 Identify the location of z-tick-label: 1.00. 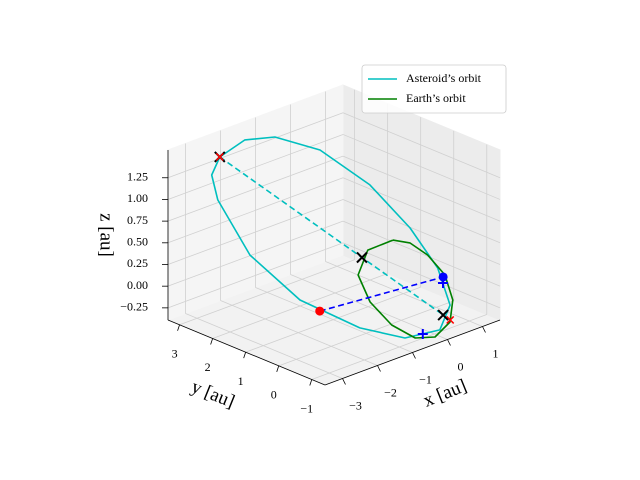
(137, 198).